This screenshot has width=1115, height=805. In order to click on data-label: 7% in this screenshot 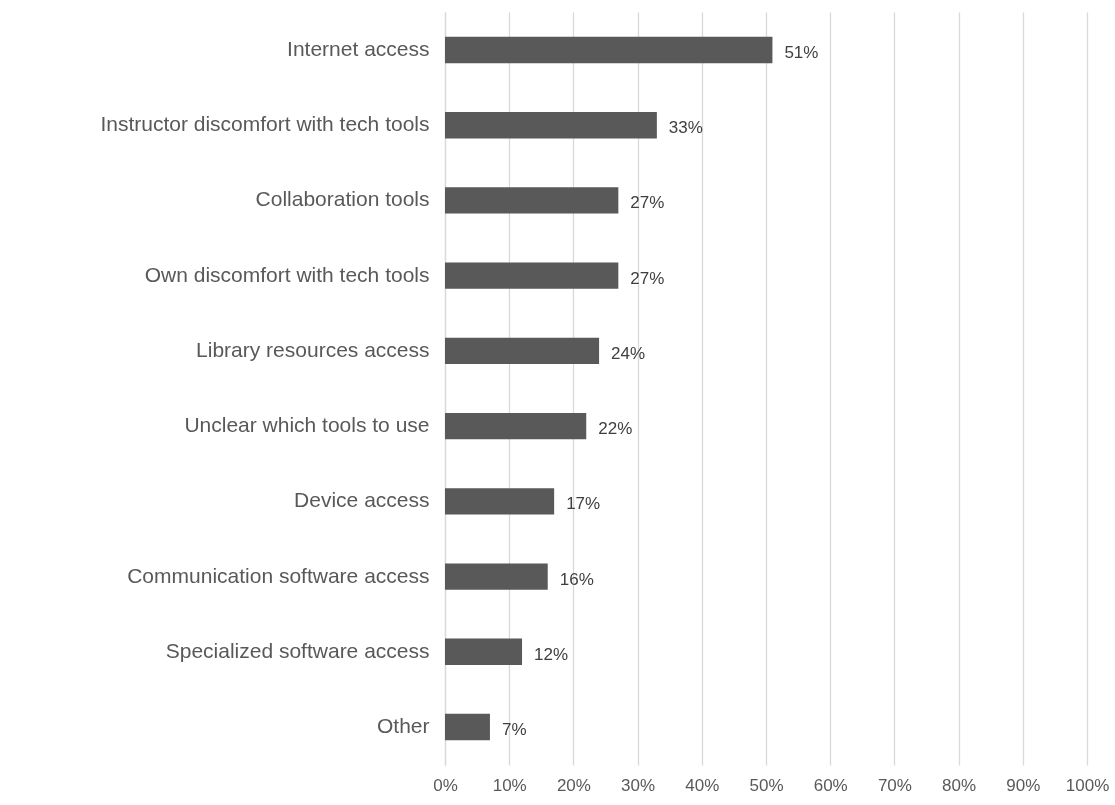, I will do `click(514, 730)`.